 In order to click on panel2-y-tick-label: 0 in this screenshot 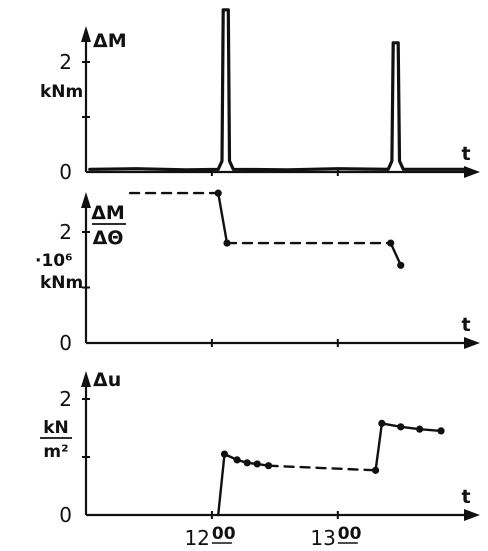, I will do `click(65, 343)`.